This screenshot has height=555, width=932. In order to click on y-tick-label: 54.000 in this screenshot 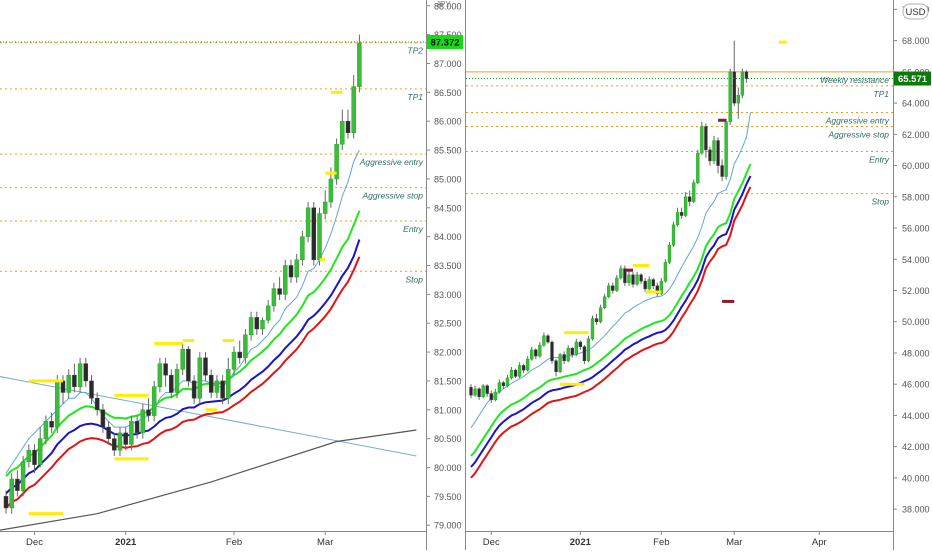, I will do `click(916, 260)`.